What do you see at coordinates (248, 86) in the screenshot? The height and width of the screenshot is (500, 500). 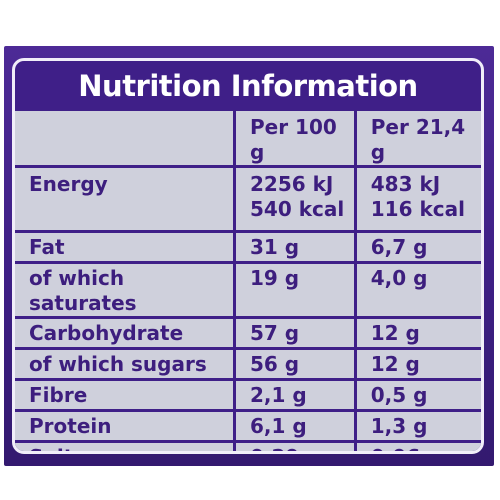 I see `nutrition-title: Nutrition Information` at bounding box center [248, 86].